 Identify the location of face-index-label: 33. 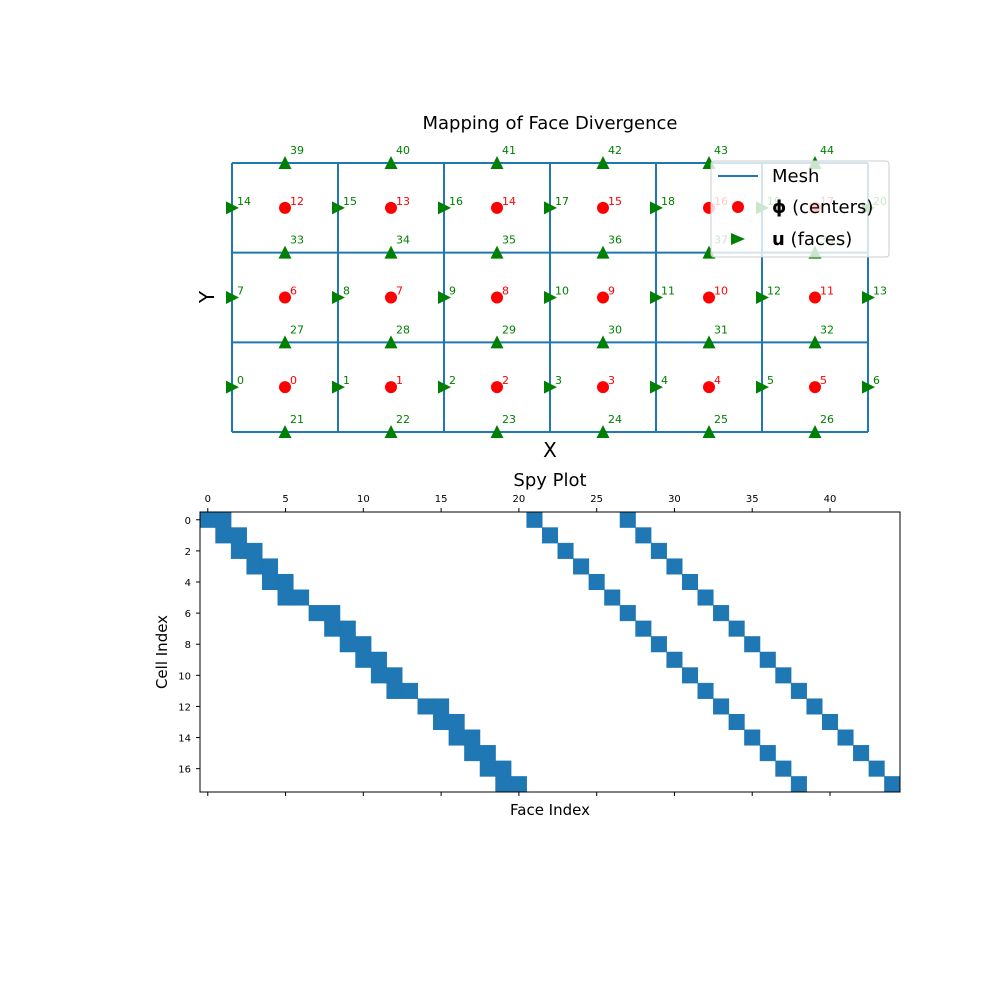
(297, 240).